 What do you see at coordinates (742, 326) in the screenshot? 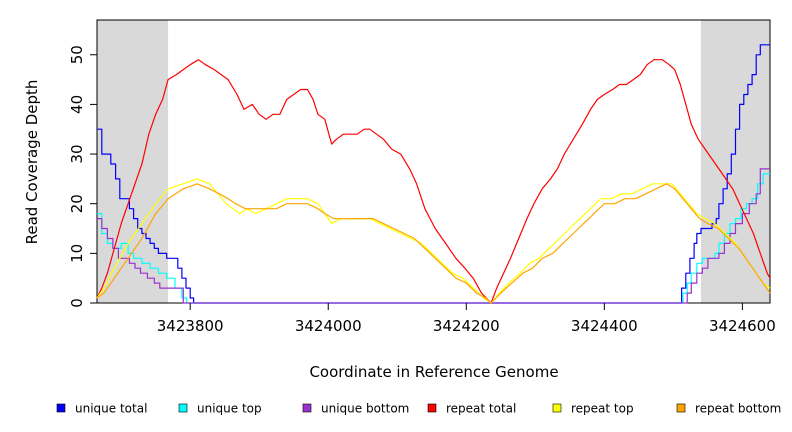
I see `x-tick-label: 3424600` at bounding box center [742, 326].